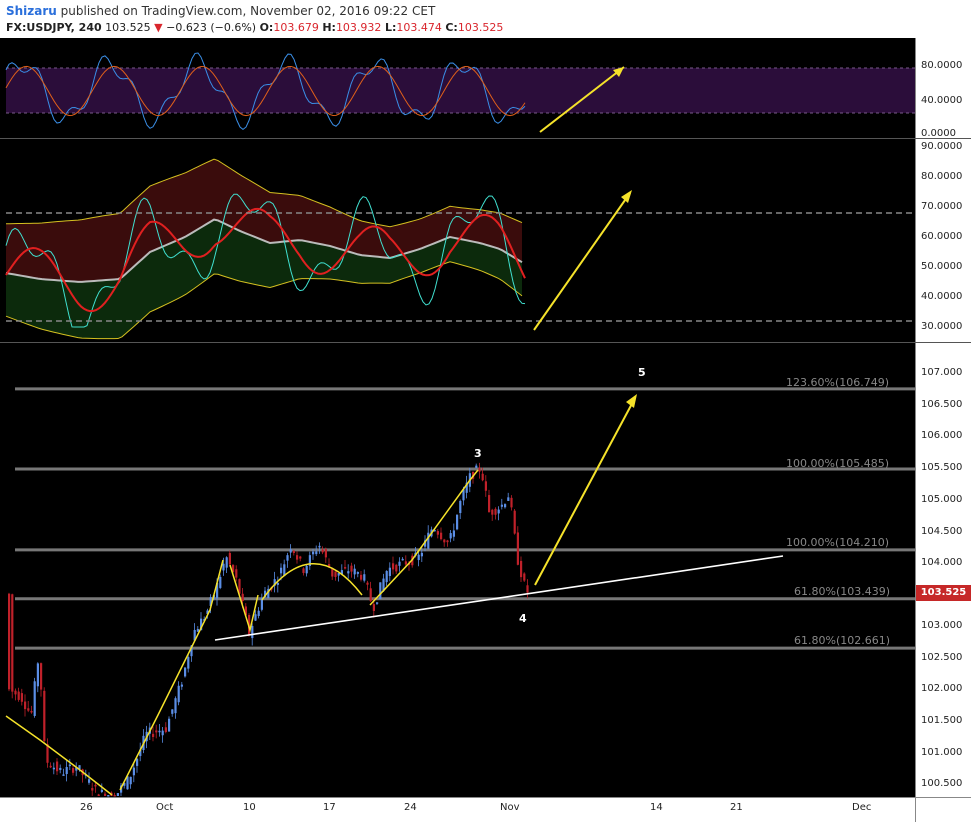  I want to click on time-tick: 24, so click(410, 807).